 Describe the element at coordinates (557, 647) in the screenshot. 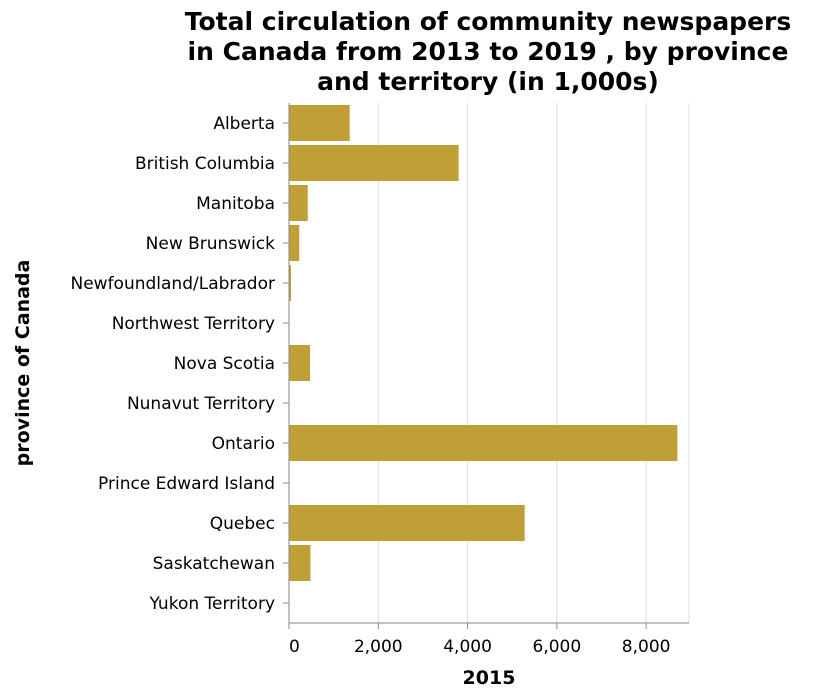

I see `x-tick-label: 6,000` at that location.